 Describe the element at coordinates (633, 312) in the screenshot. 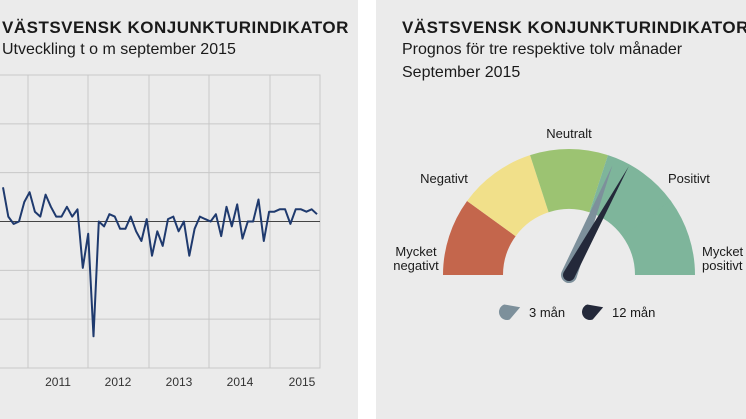

I see `legend-12-man-label: 12 mån` at that location.